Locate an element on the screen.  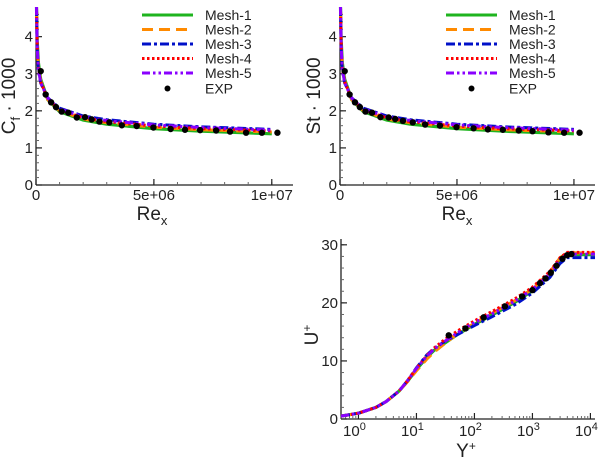
st-y-tick-label: 1 is located at coordinates (333, 148).